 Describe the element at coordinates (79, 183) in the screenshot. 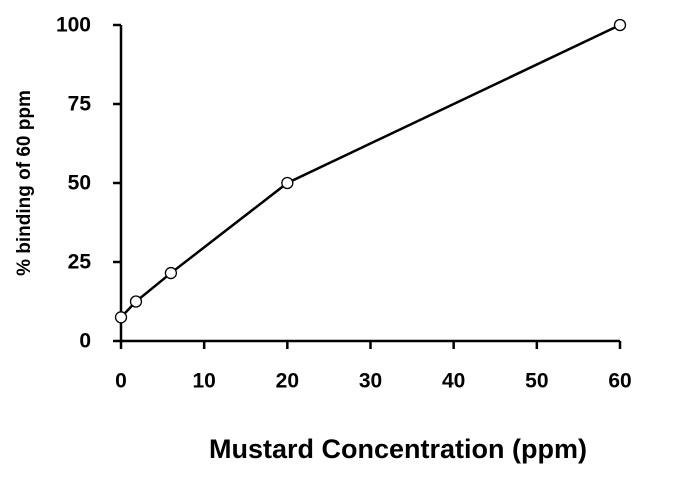

I see `y-tick-label: 50` at that location.